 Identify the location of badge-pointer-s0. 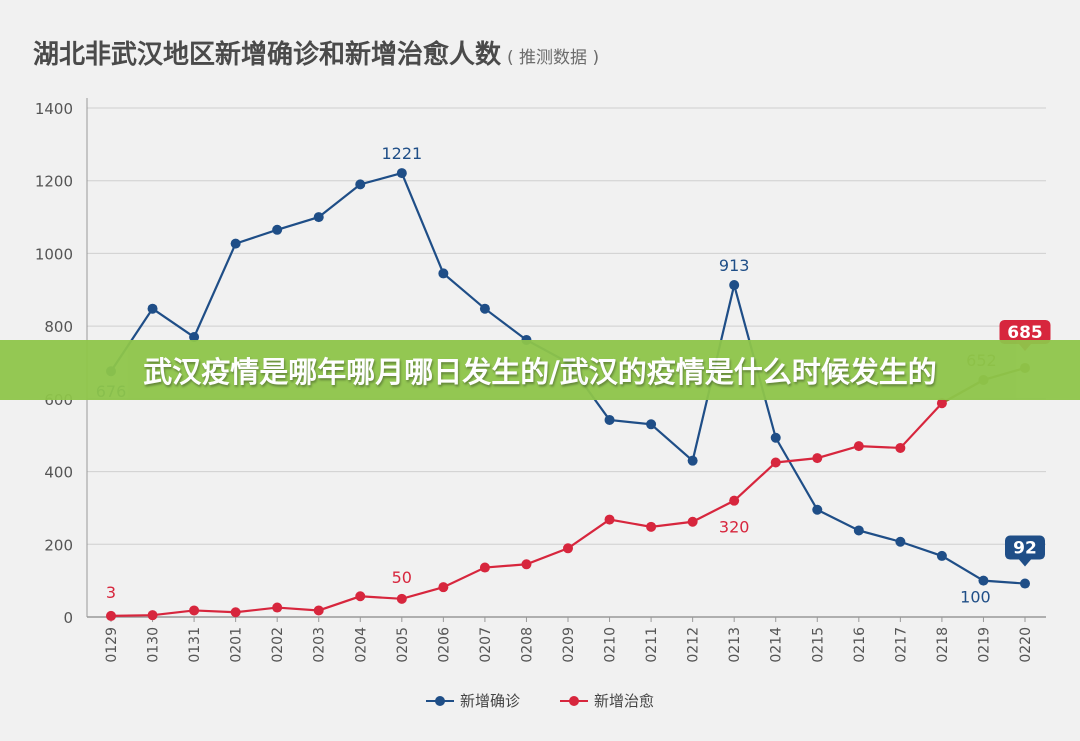
(1025, 563).